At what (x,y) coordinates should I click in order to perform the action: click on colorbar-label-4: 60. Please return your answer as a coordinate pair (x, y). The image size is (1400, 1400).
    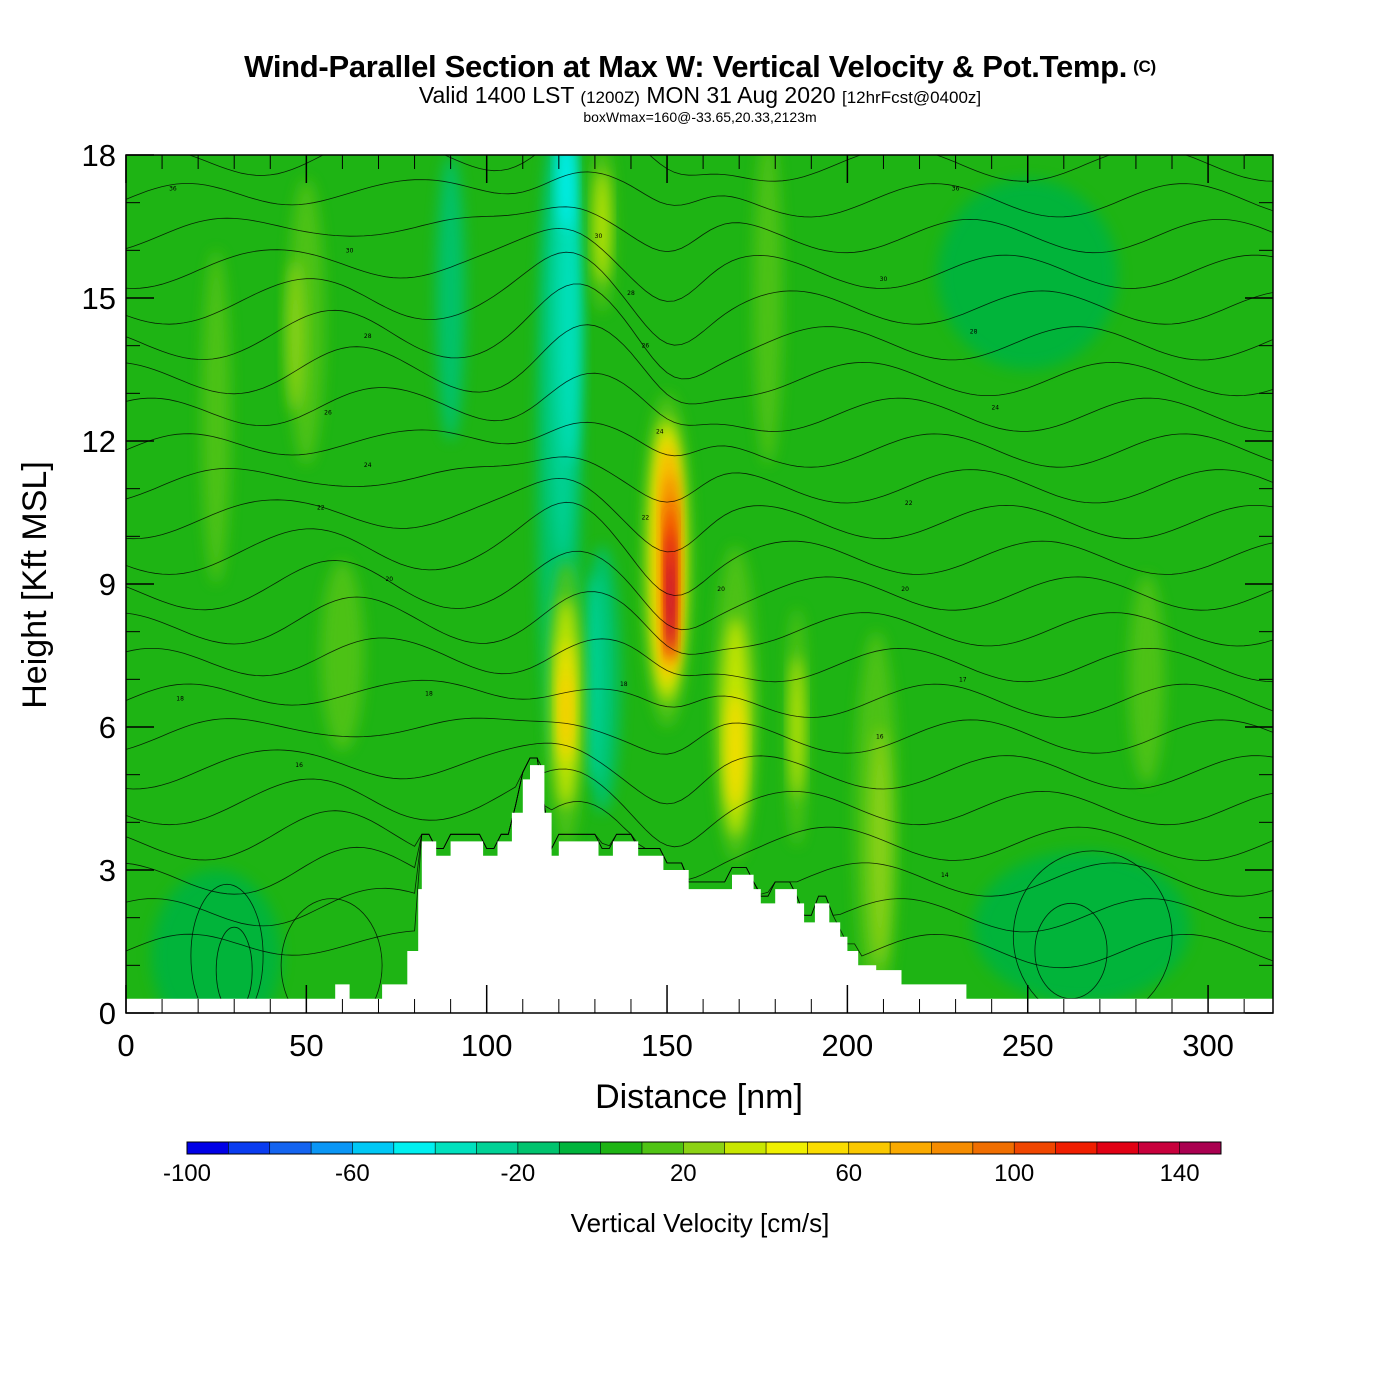
    Looking at the image, I should click on (848, 1173).